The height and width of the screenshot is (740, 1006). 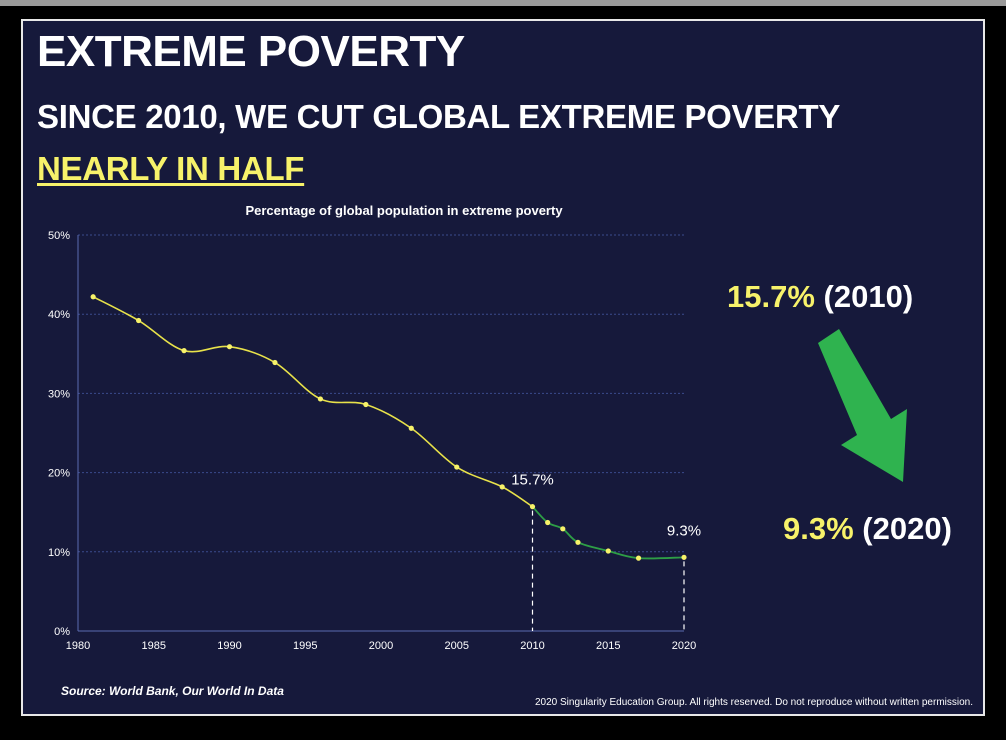 What do you see at coordinates (684, 646) in the screenshot?
I see `x-tick-label: 2020` at bounding box center [684, 646].